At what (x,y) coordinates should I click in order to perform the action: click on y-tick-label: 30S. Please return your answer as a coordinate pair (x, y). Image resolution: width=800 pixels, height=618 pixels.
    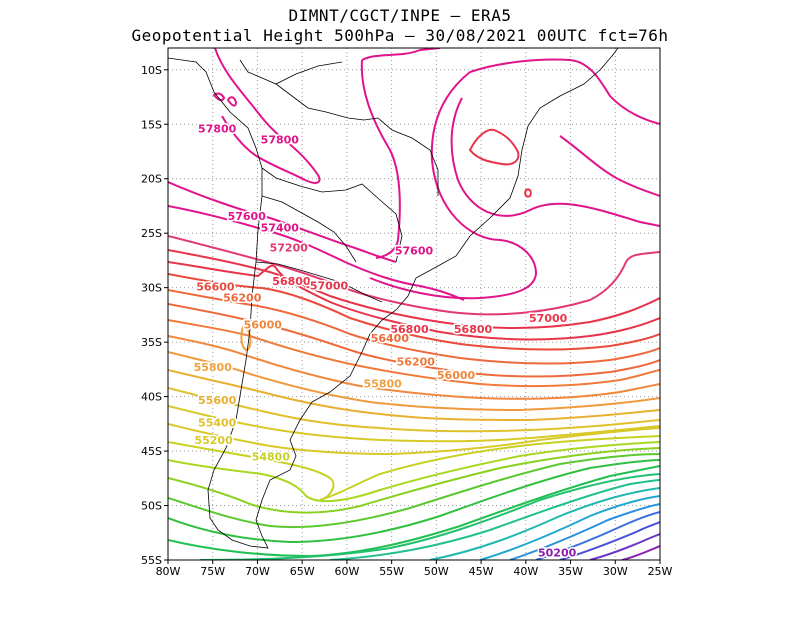
    Looking at the image, I should click on (151, 288).